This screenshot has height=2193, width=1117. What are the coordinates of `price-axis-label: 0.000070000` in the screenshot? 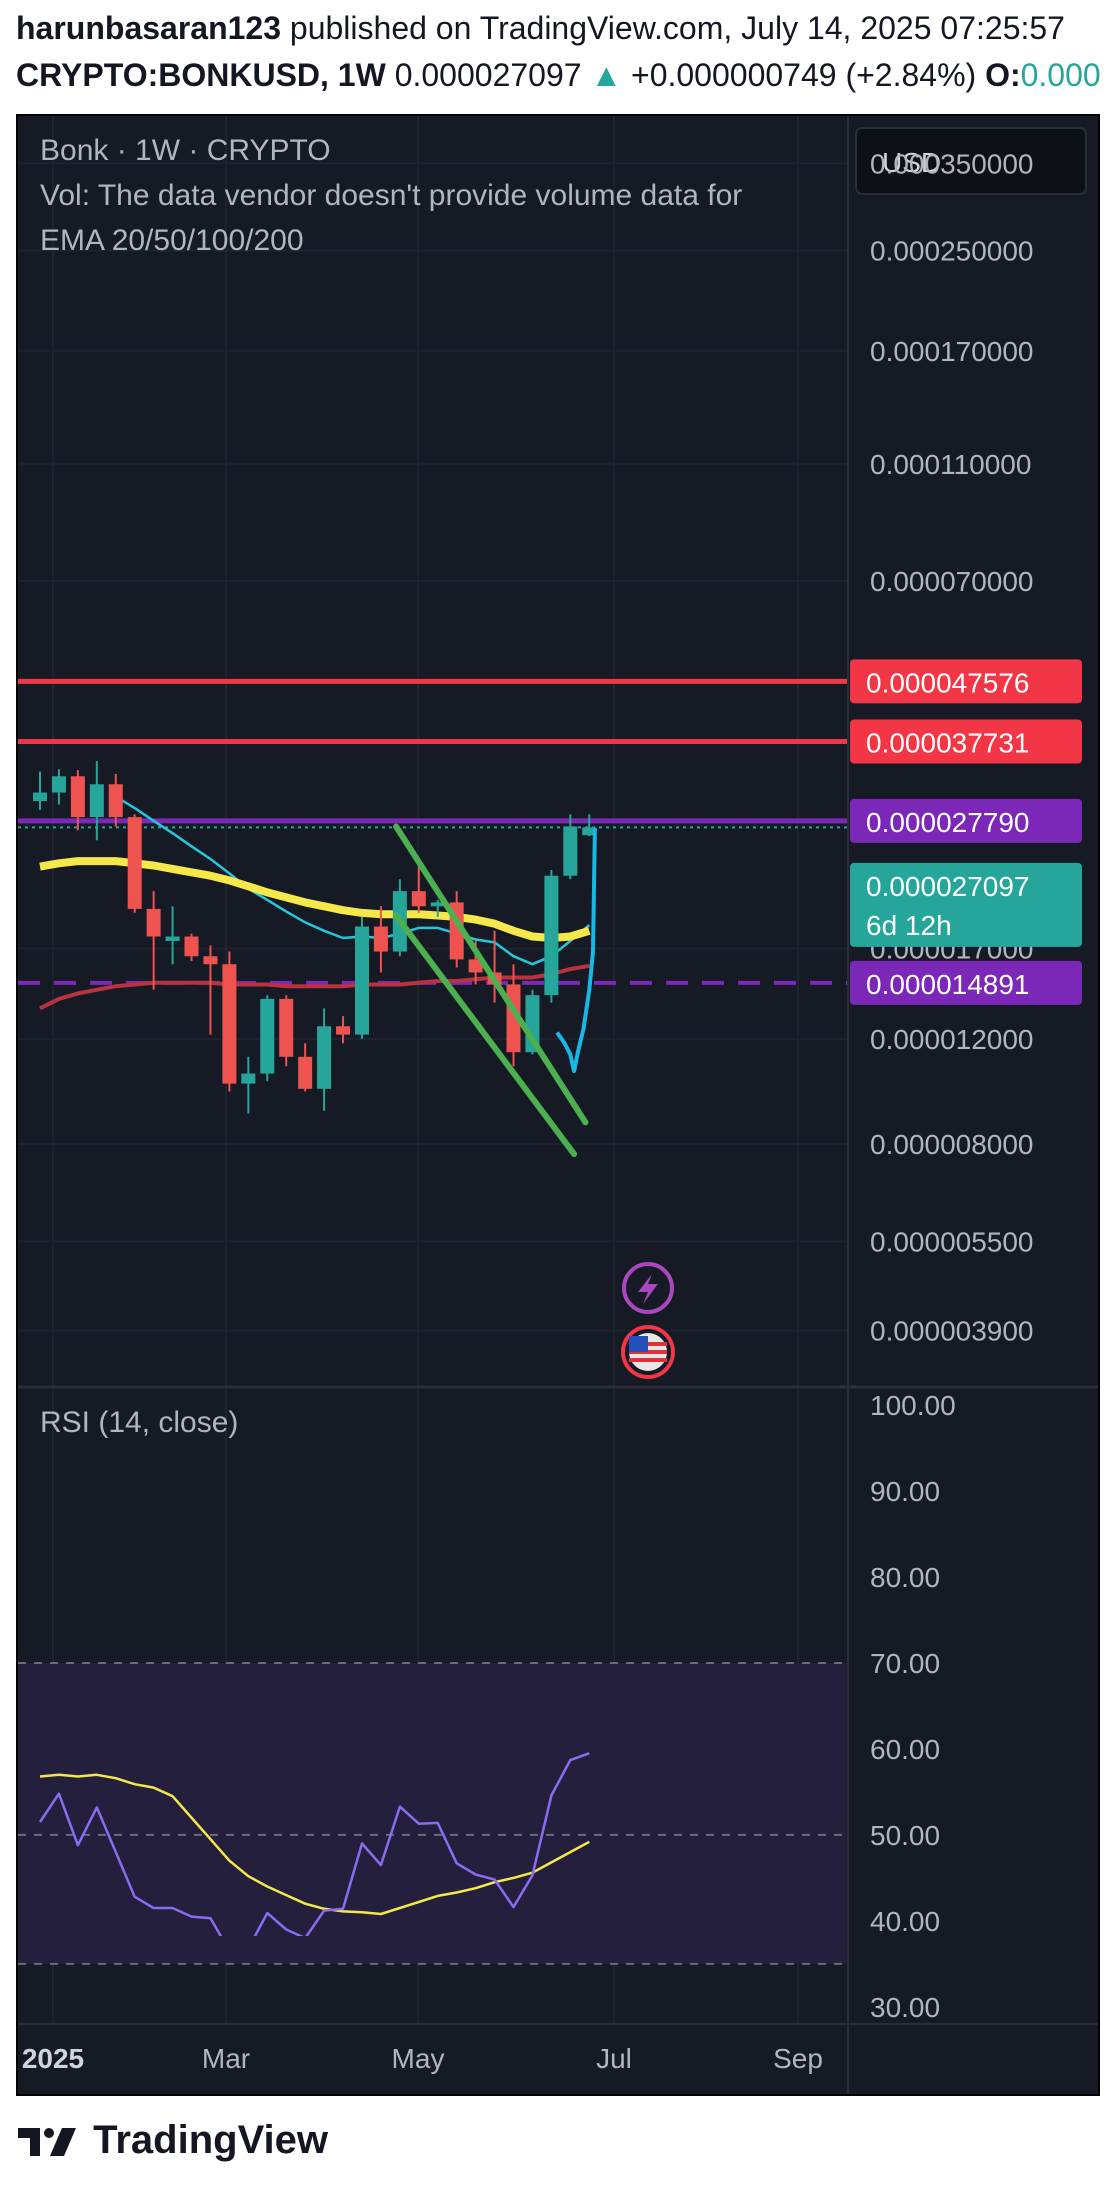 It's located at (952, 581).